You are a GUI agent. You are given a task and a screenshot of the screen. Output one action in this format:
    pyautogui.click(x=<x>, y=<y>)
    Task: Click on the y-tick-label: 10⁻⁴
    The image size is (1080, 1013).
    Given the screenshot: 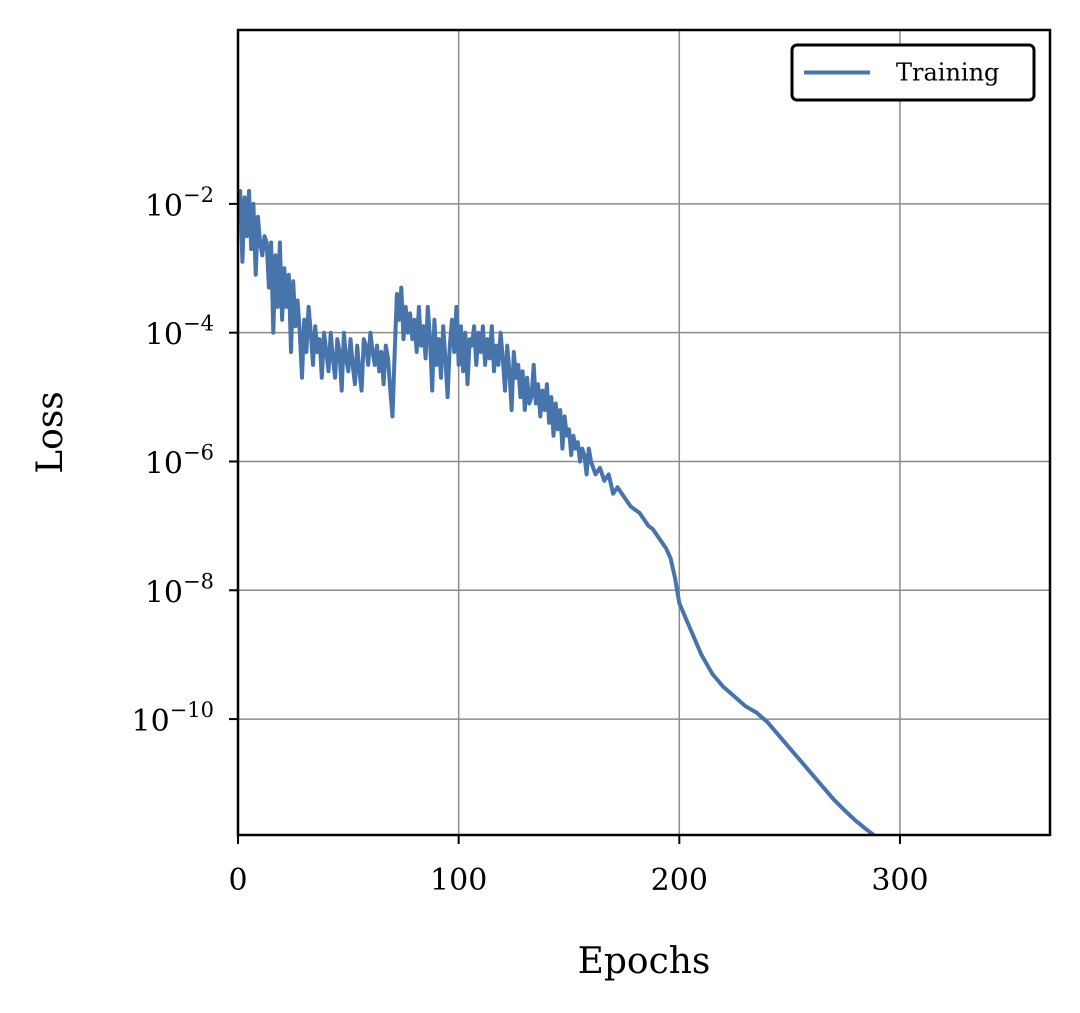 What is the action you would take?
    pyautogui.click(x=179, y=332)
    